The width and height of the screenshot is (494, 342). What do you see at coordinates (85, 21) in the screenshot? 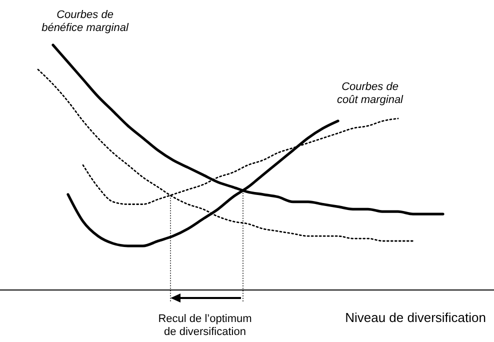
I see `text: Courbes de bénéfice marginal` at bounding box center [85, 21].